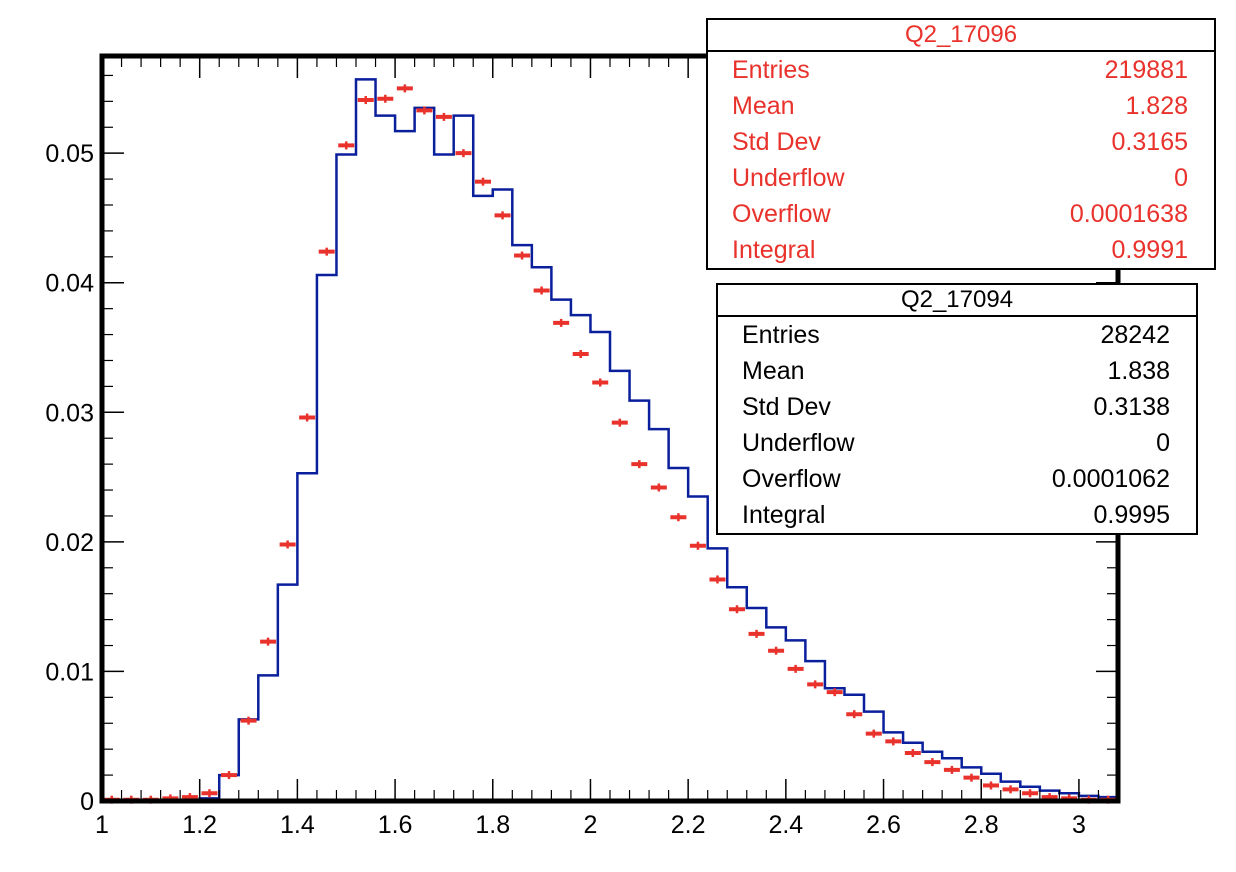  I want to click on stats-value: 0.9991, so click(1149, 250).